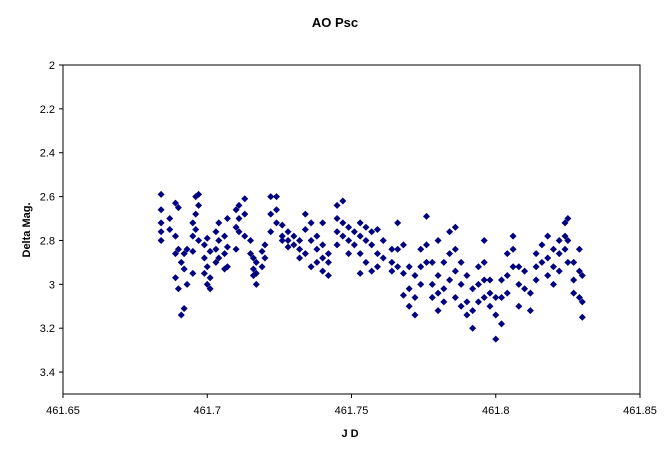 The height and width of the screenshot is (458, 670). What do you see at coordinates (47, 329) in the screenshot?
I see `y-tick-label: 3.2` at bounding box center [47, 329].